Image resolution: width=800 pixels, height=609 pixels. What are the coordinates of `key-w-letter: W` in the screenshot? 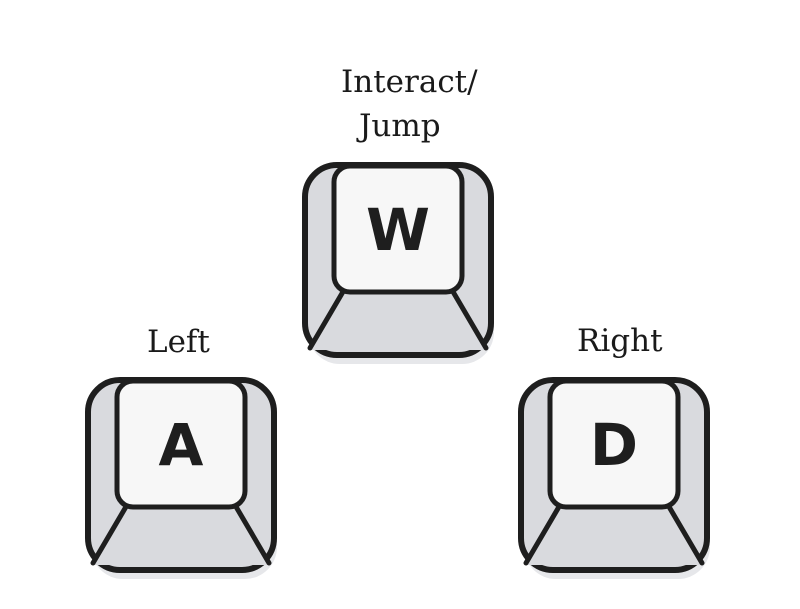 It's located at (398, 230).